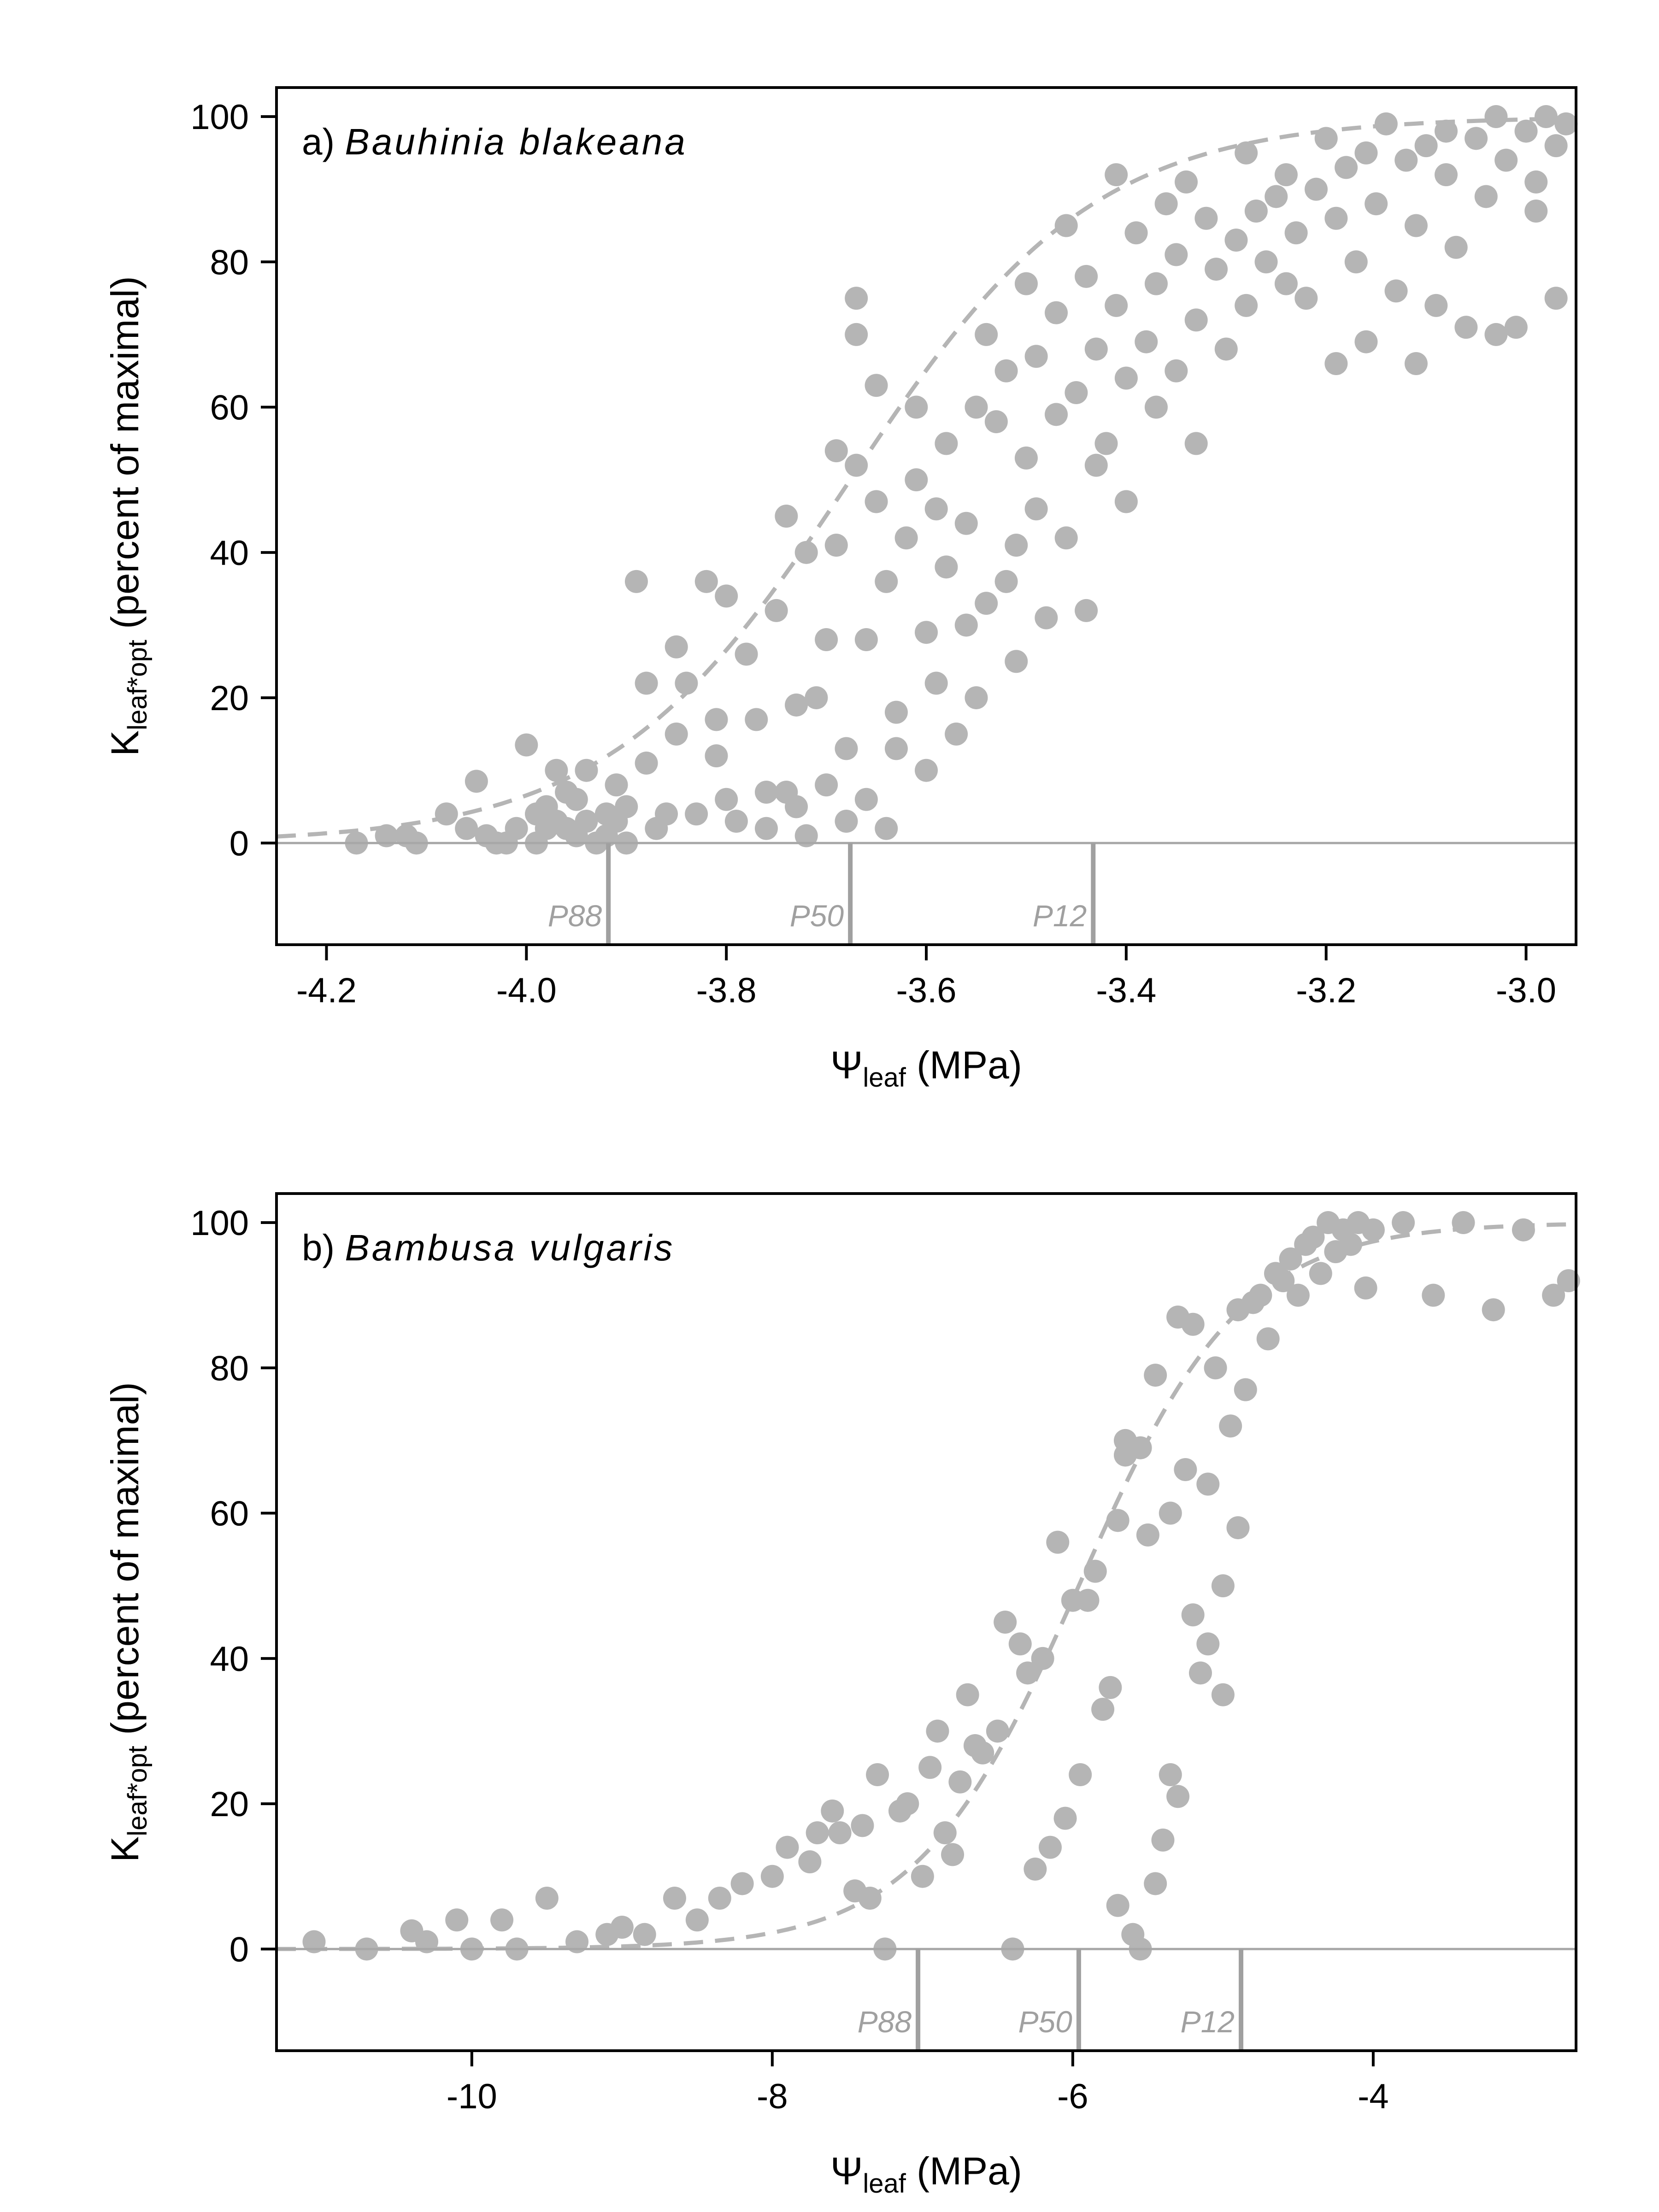 The height and width of the screenshot is (2212, 1659). Describe the element at coordinates (884, 2184) in the screenshot. I see `x-axis-subscript-b: leaf` at that location.